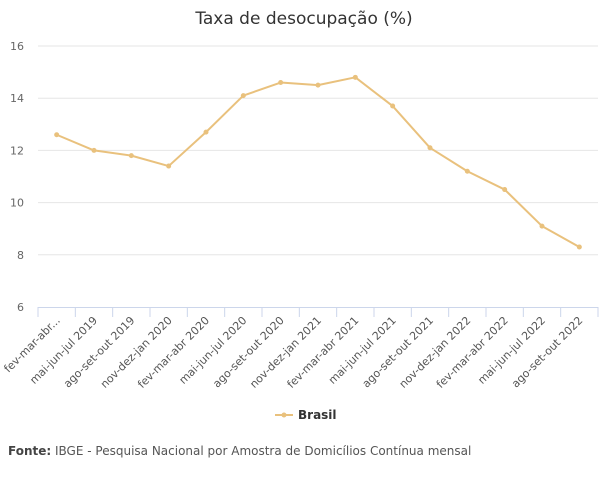 This screenshot has height=477, width=608. Describe the element at coordinates (20, 255) in the screenshot. I see `y-tick-label-8: 8` at that location.